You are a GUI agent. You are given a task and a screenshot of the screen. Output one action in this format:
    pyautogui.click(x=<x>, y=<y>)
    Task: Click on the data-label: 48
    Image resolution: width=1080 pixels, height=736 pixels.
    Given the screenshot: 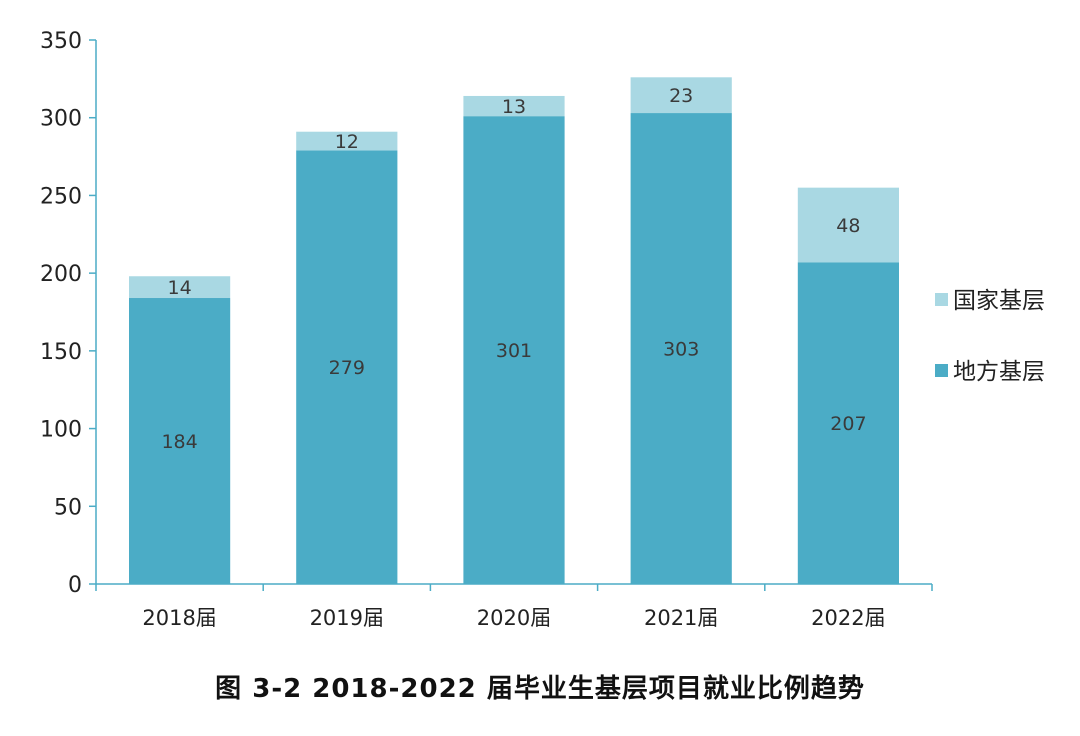 What is the action you would take?
    pyautogui.click(x=848, y=226)
    